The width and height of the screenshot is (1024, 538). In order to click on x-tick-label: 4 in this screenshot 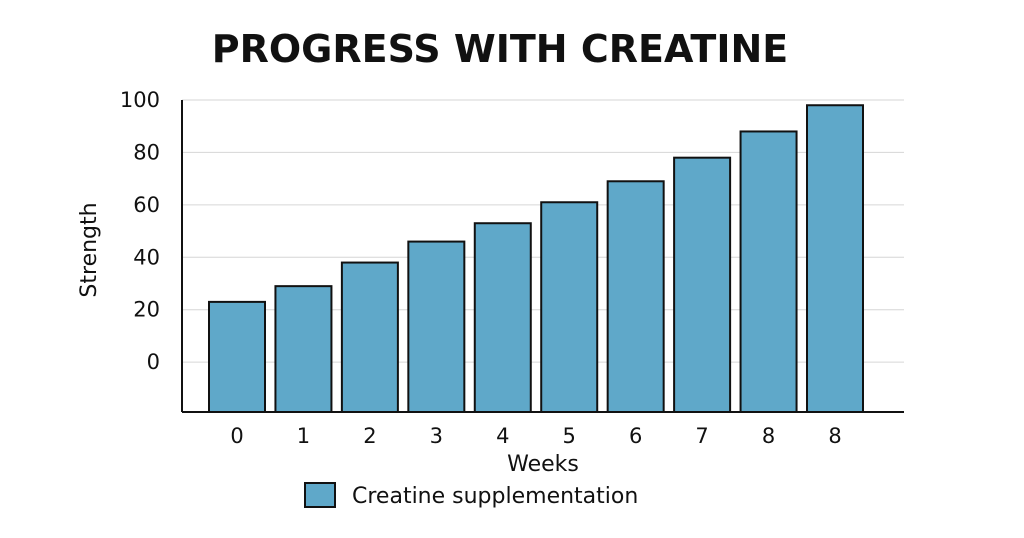, I will do `click(502, 436)`.